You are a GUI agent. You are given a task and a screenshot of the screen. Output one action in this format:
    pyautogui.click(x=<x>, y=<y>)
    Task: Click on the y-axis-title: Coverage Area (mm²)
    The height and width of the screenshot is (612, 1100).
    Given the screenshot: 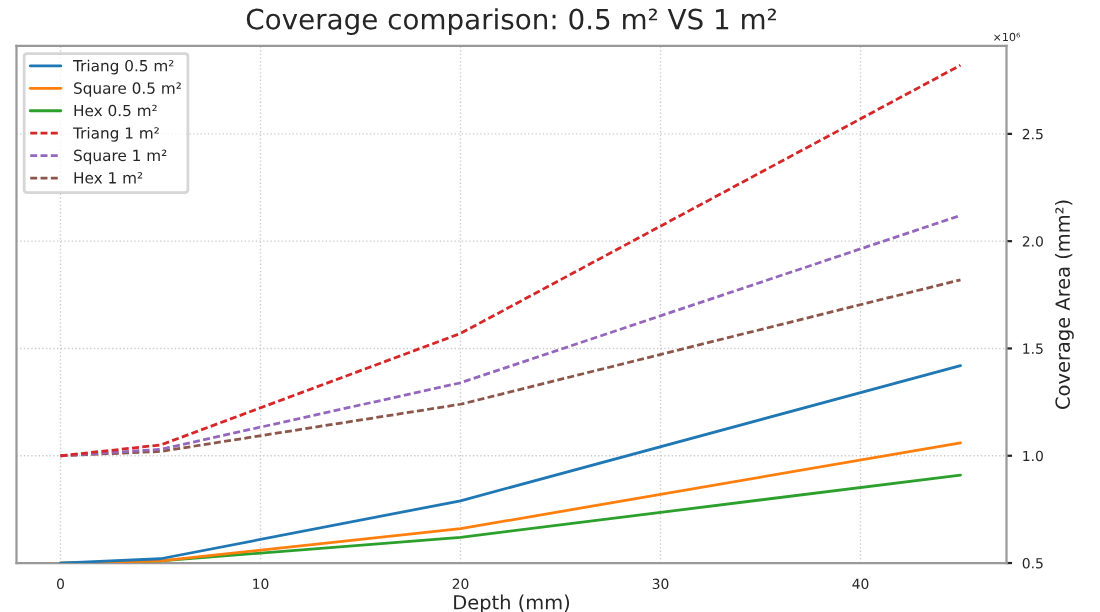 What is the action you would take?
    pyautogui.click(x=1064, y=304)
    